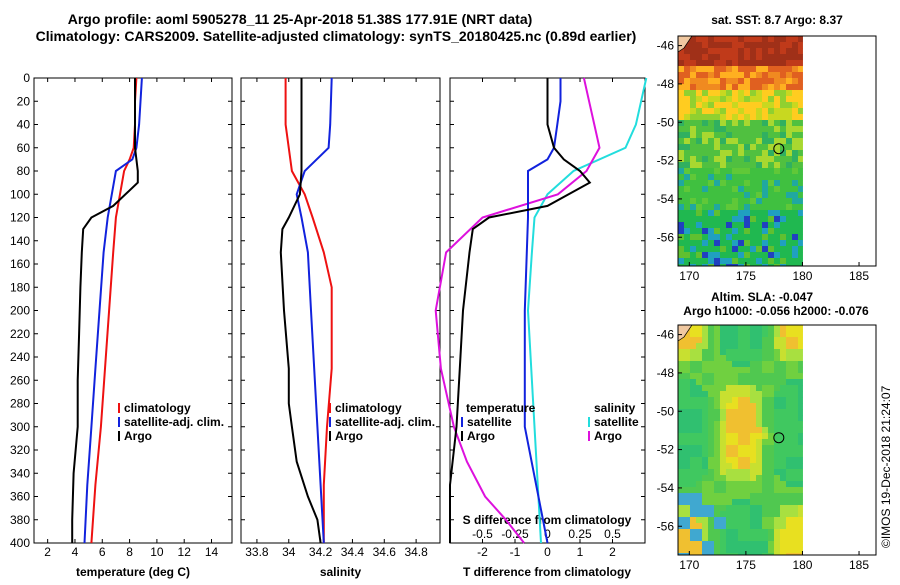  Describe the element at coordinates (20, 194) in the screenshot. I see `y-tick-label: 100` at that location.